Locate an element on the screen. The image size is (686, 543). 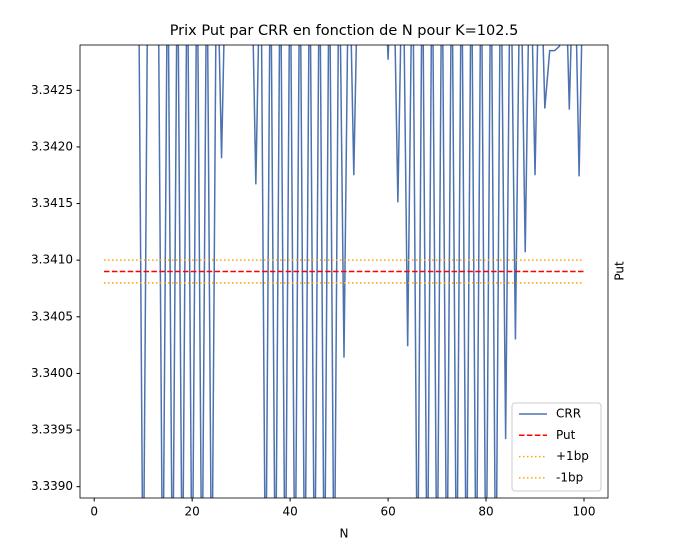
y-tick-label: 3.3415 is located at coordinates (52, 203).